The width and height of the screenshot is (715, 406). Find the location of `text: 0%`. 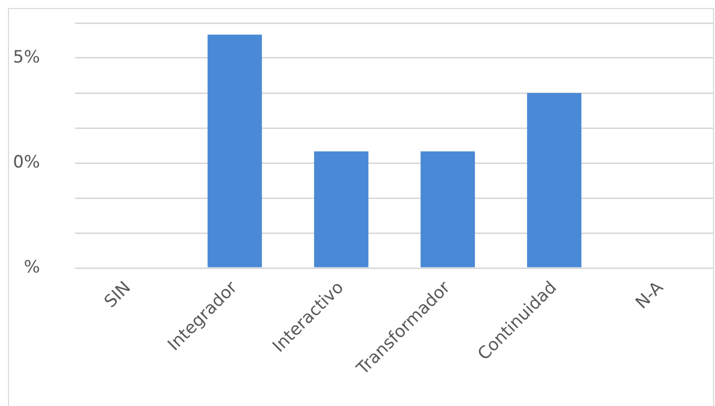

text: 0% is located at coordinates (26, 162).